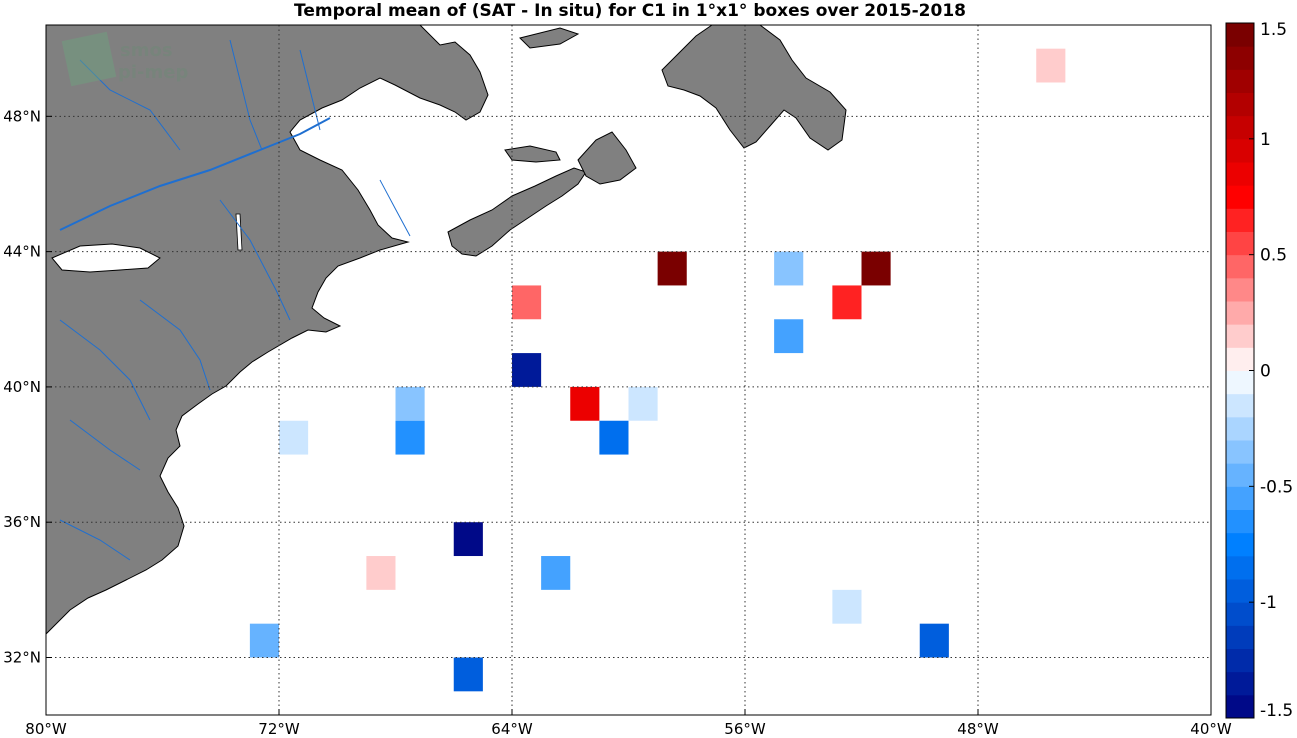  Describe the element at coordinates (146, 50) in the screenshot. I see `watermark-line1: smos` at that location.